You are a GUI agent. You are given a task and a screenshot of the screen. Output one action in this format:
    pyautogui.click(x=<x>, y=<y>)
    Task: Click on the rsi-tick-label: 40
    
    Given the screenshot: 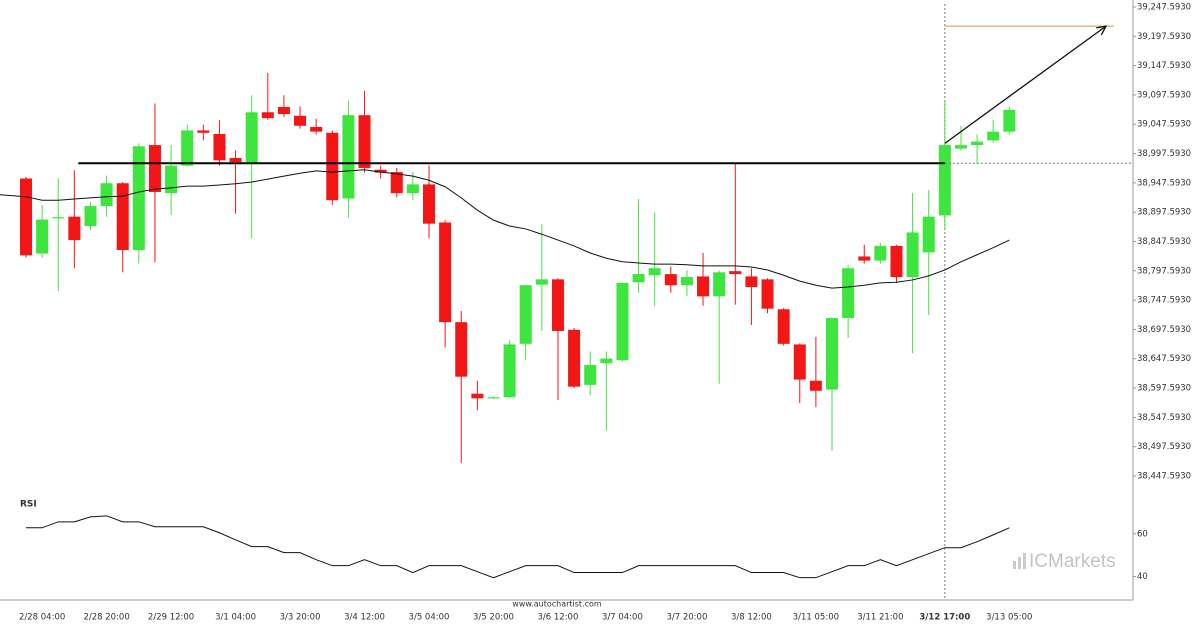 What is the action you would take?
    pyautogui.click(x=1142, y=577)
    